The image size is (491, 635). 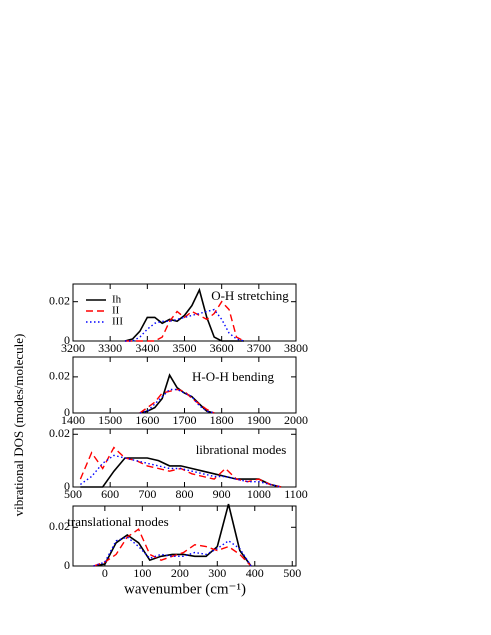 What do you see at coordinates (259, 420) in the screenshot?
I see `x-tick-label: 1900` at bounding box center [259, 420].